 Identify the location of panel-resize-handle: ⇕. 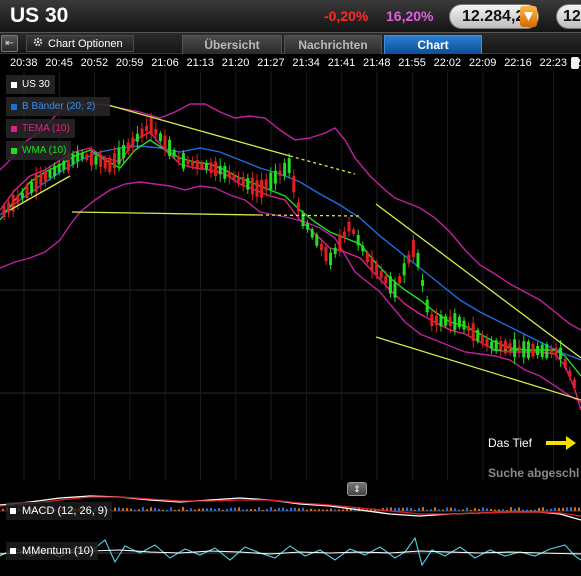
(357, 489).